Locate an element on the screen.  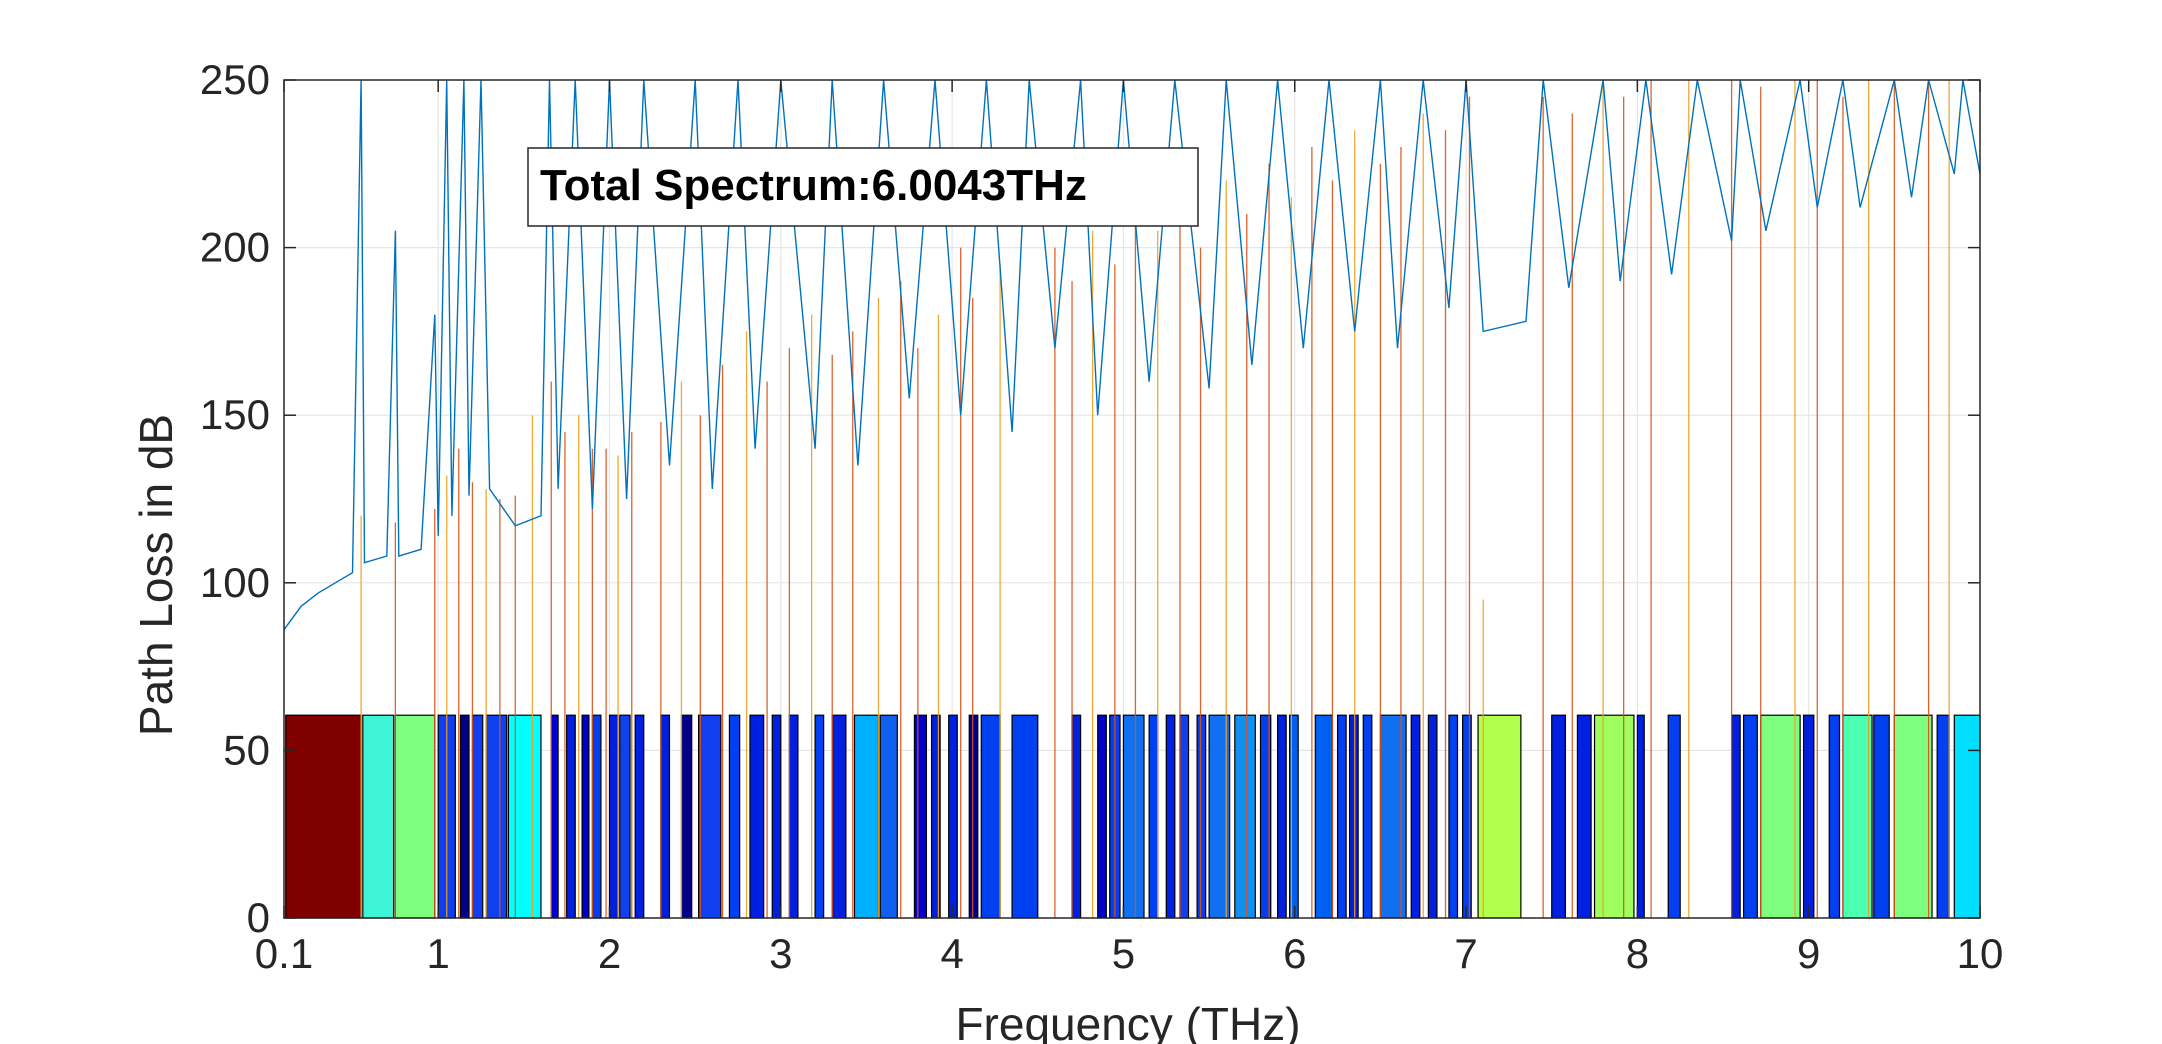
y-tick-label-1: 50 is located at coordinates (246, 749).